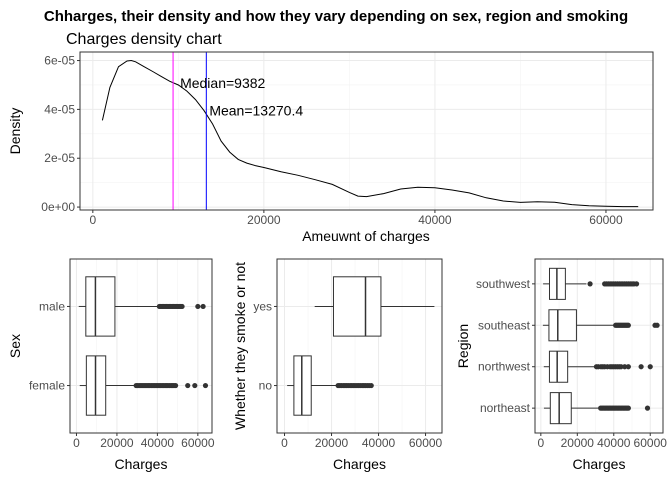  What do you see at coordinates (58, 207) in the screenshot?
I see `density-y-tick-label: 0e+00` at bounding box center [58, 207].